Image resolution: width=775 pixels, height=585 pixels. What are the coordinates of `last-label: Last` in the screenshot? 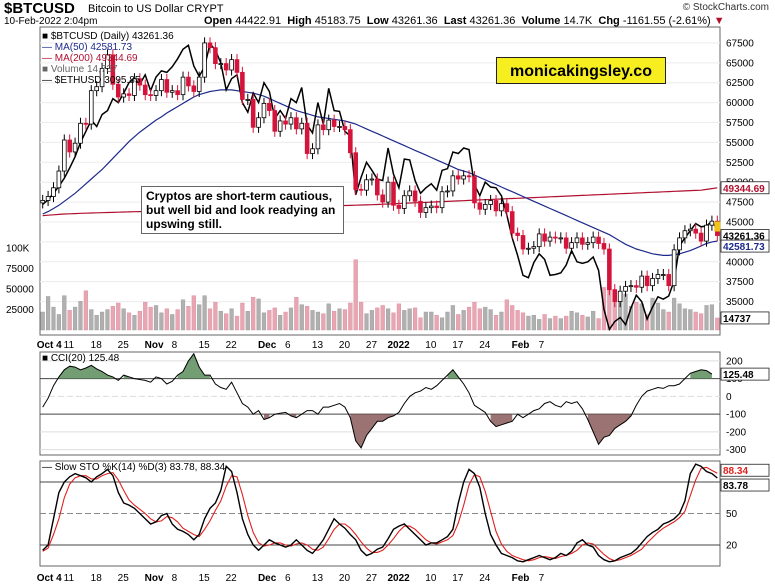 It's located at (455, 21).